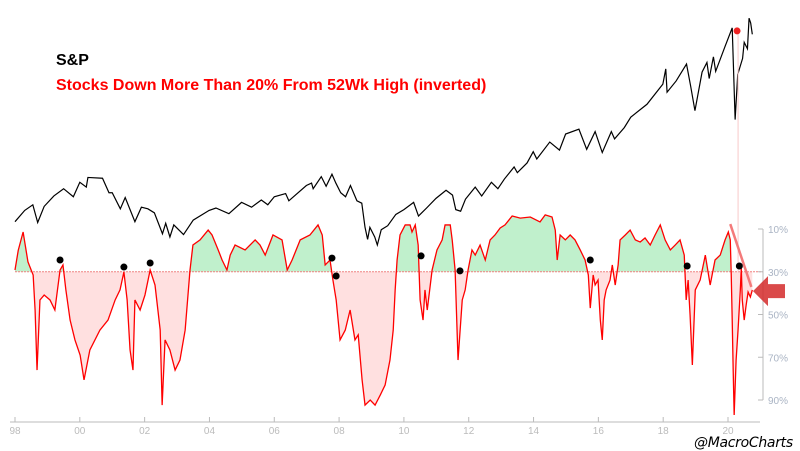  What do you see at coordinates (778, 316) in the screenshot?
I see `y-tick-label: 50%` at bounding box center [778, 316].